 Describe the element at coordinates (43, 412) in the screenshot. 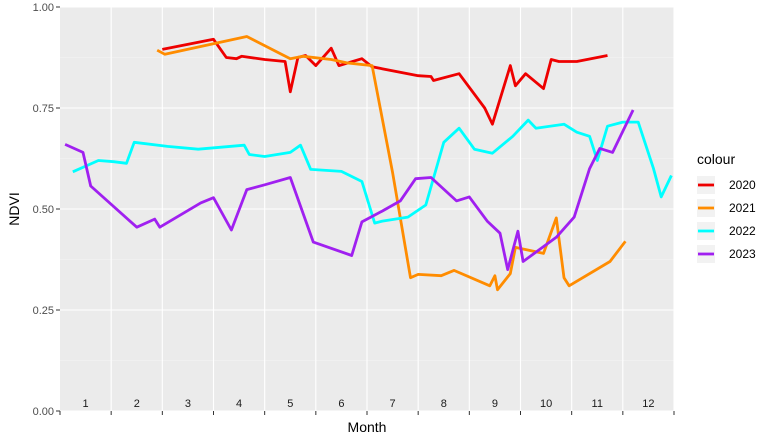

I see `y-tick-label: 0.00` at that location.